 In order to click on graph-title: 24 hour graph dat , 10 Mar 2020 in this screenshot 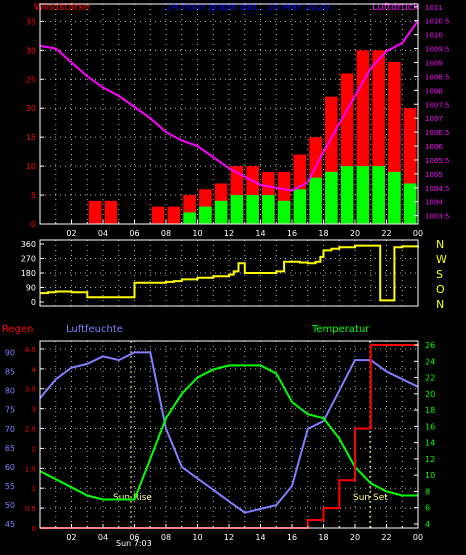, I will do `click(248, 7)`.